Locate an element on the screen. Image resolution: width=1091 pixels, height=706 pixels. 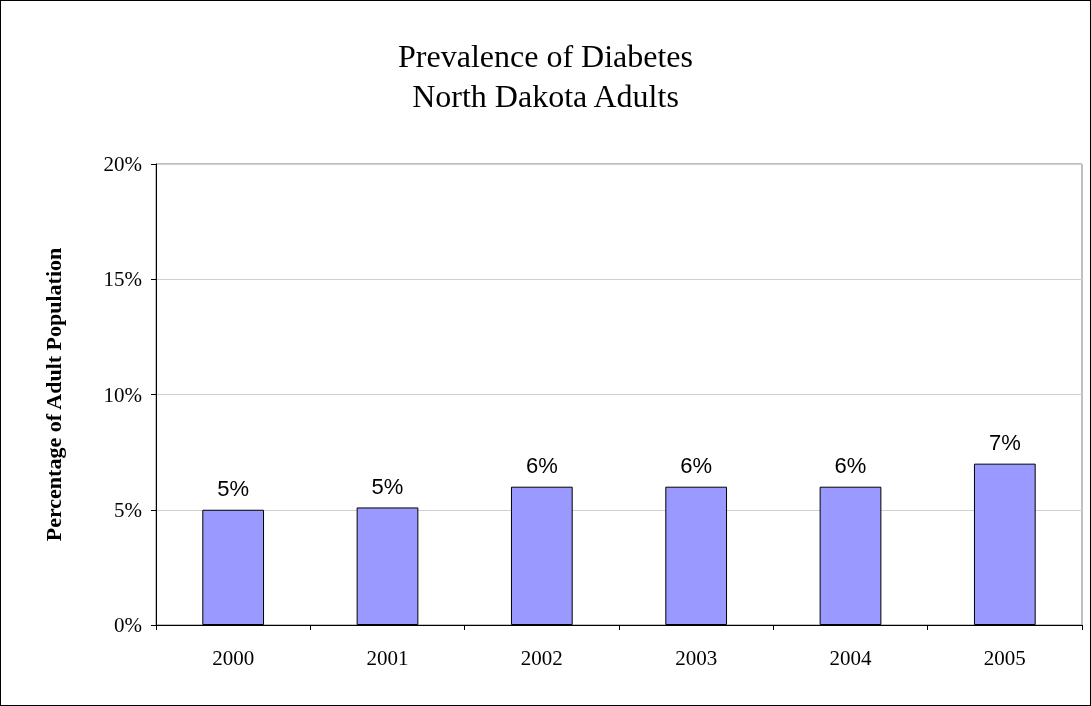
y-tick-label: 15% is located at coordinates (122, 279).